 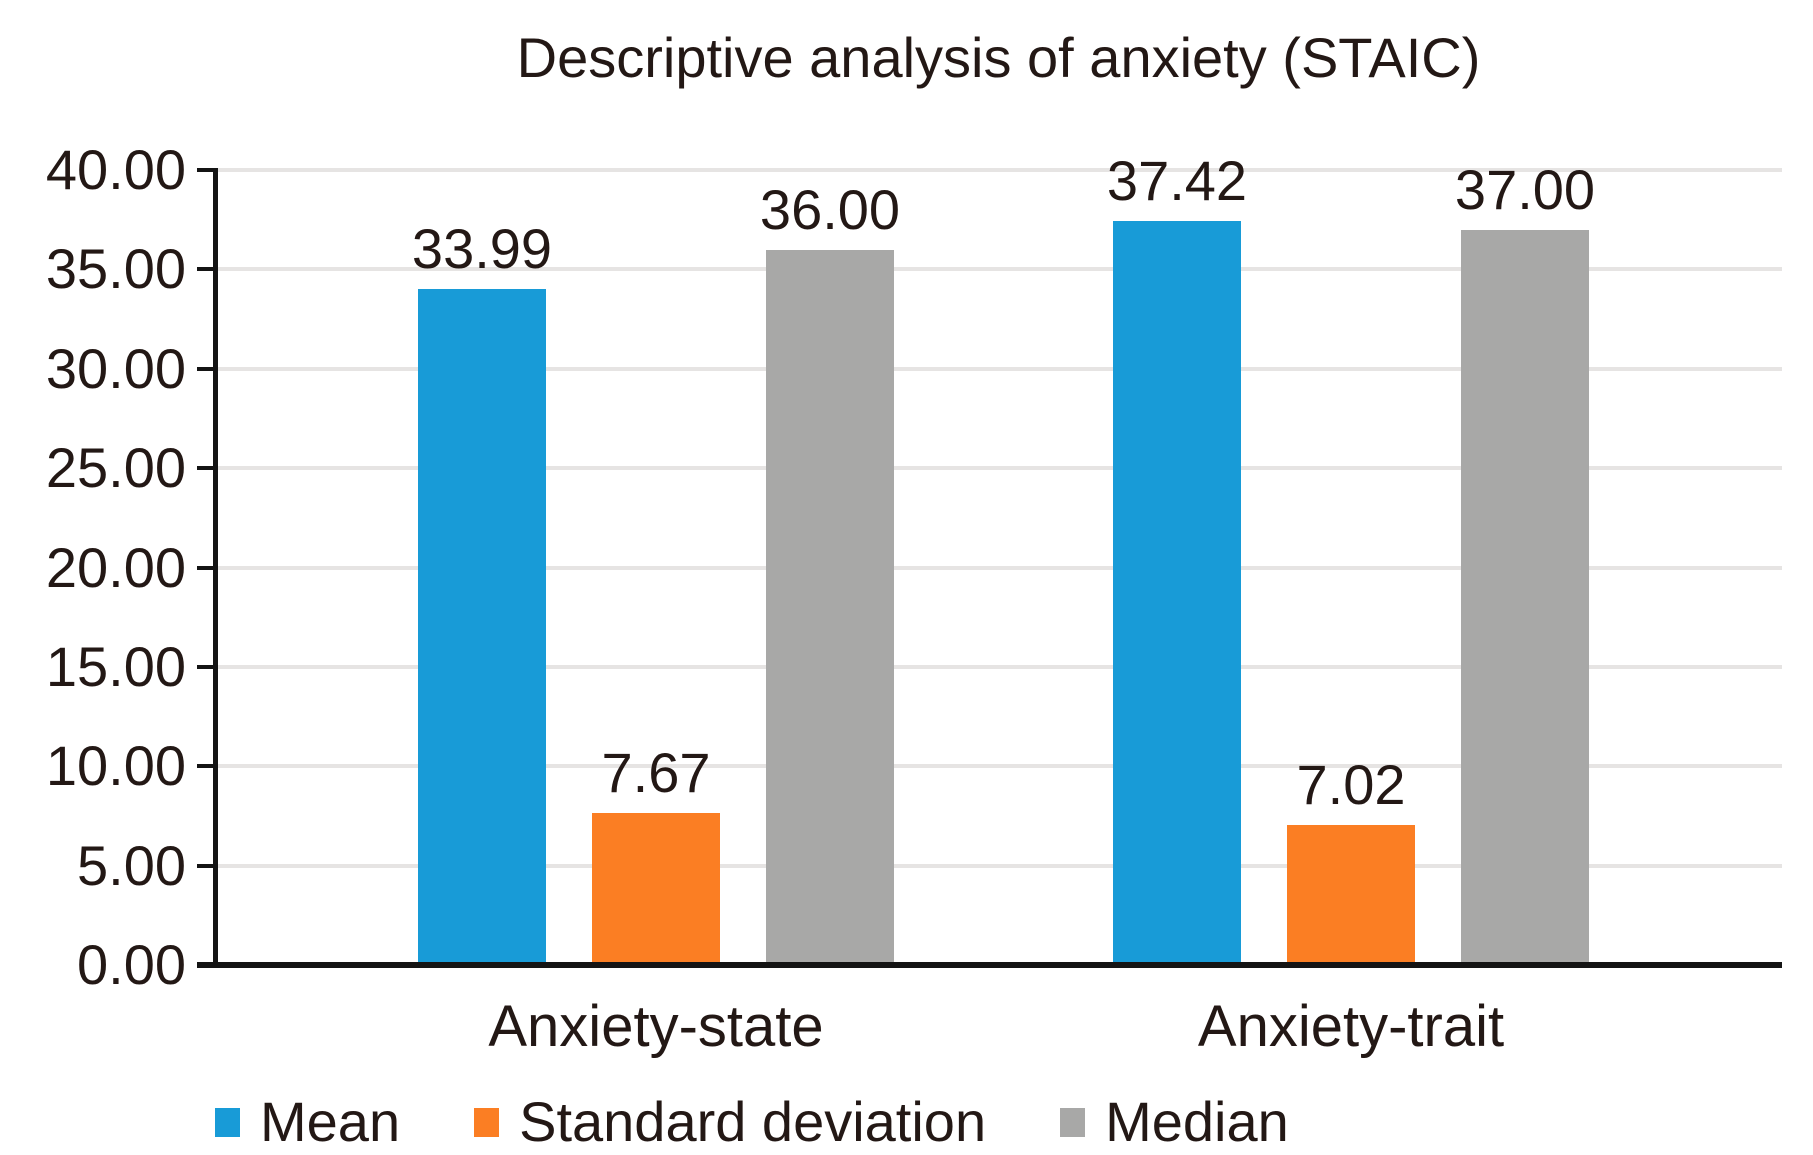 I want to click on bar-value-label: 37.42, so click(x=1177, y=181).